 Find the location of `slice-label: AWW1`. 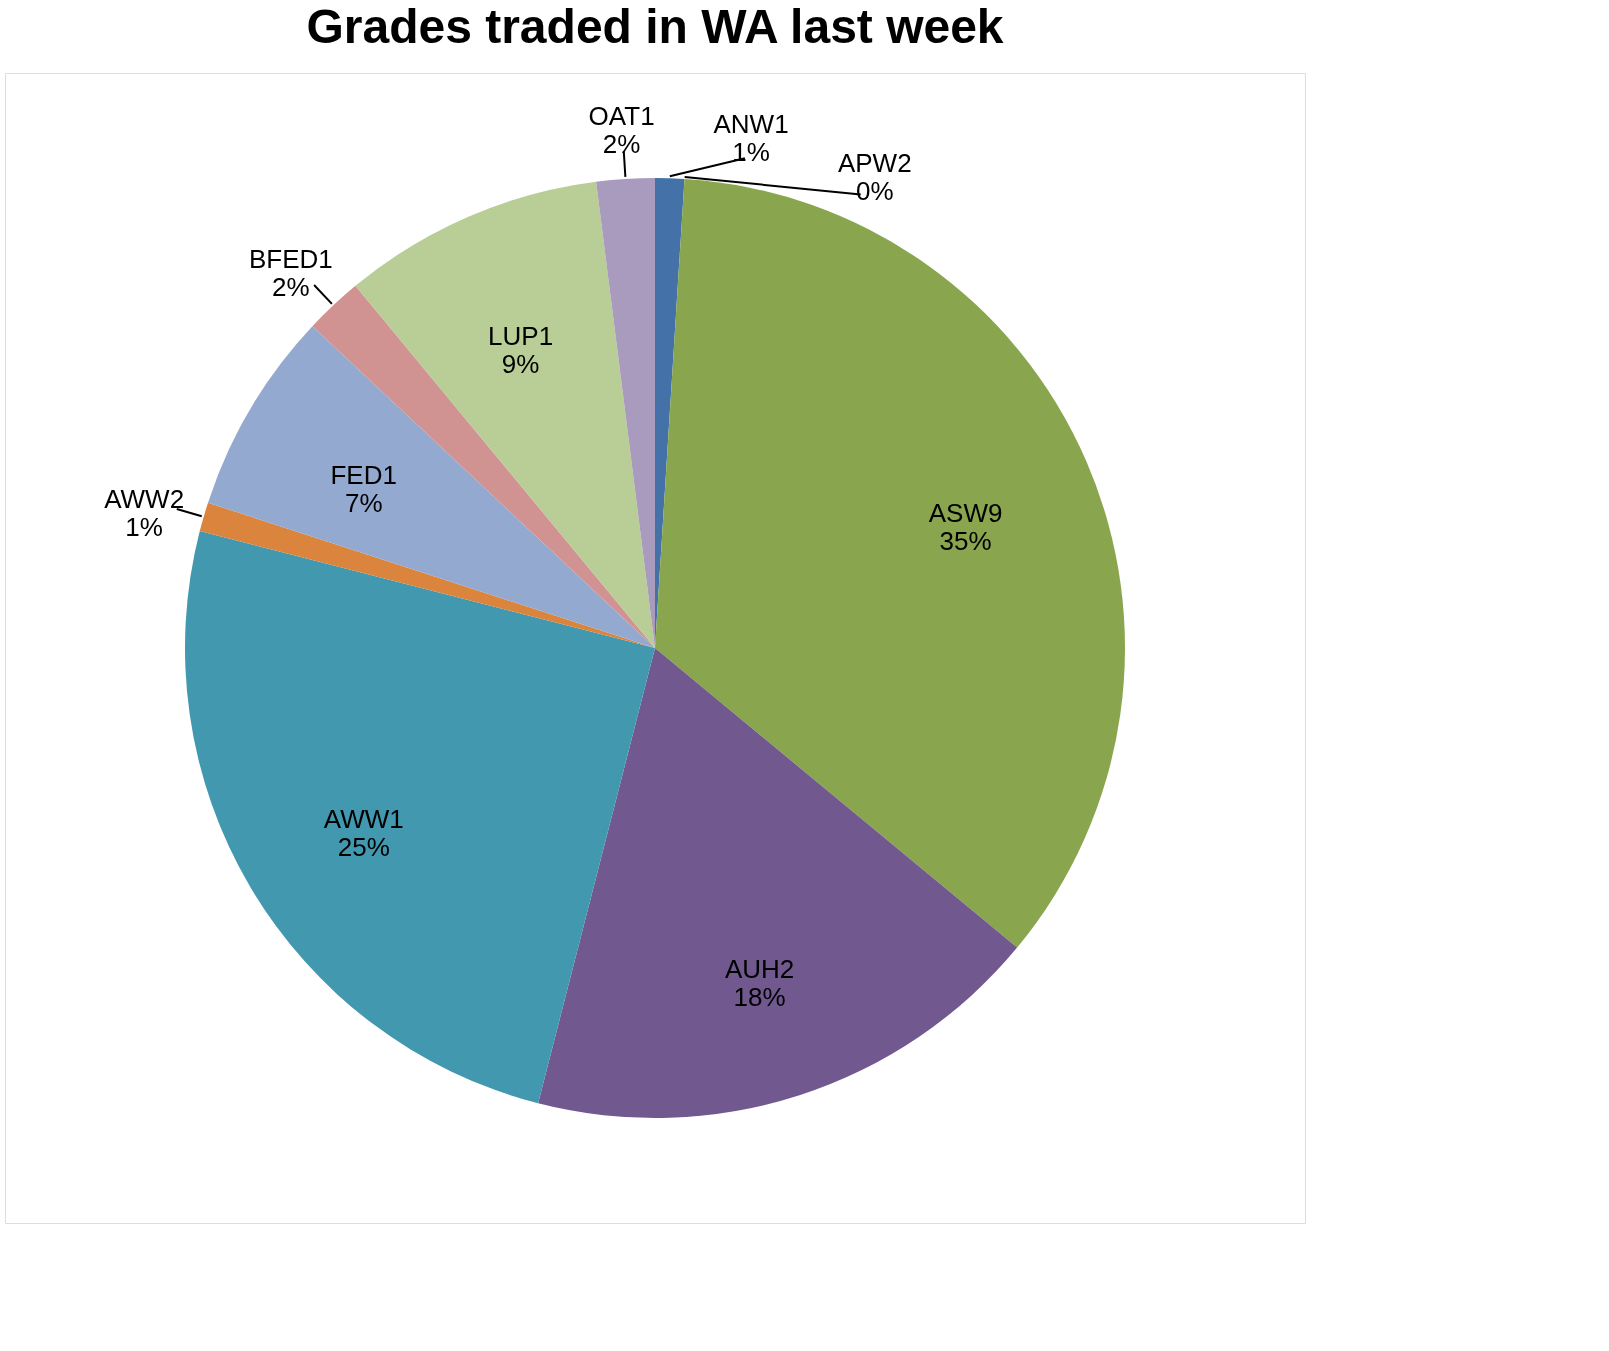

slice-label: AWW1 is located at coordinates (363, 819).